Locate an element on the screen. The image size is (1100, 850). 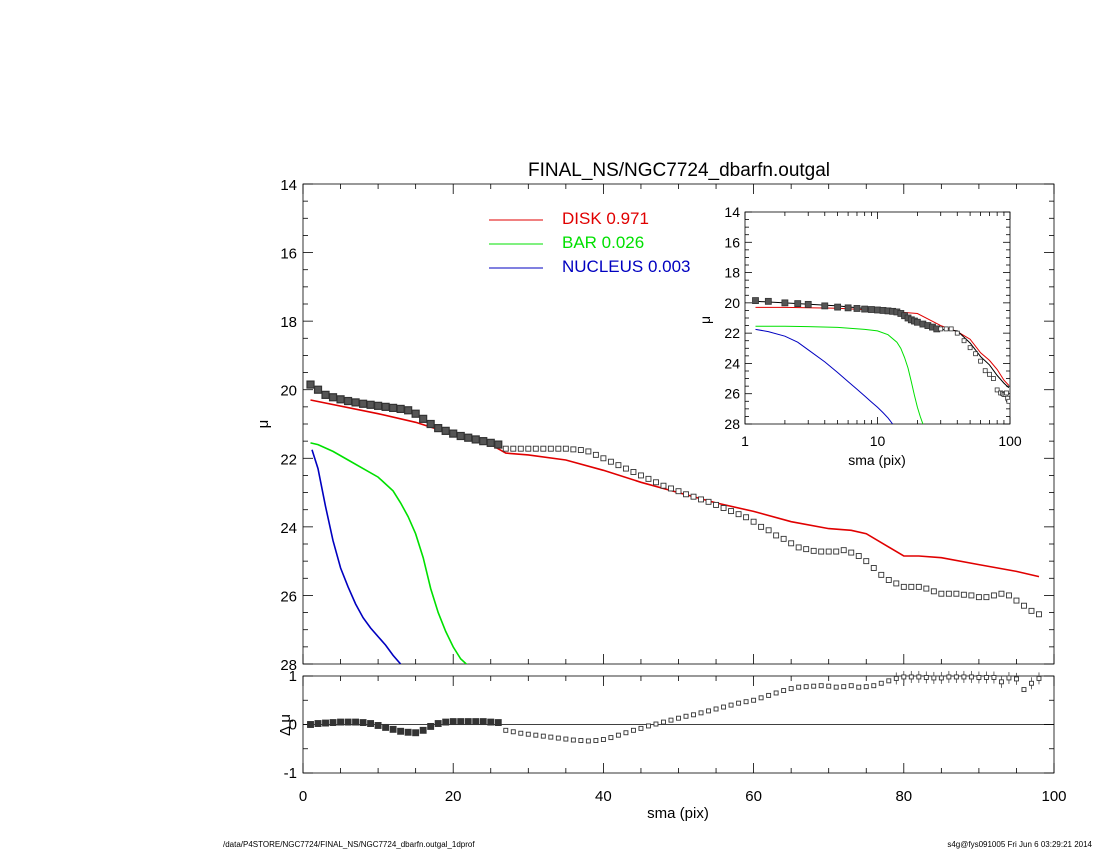
x-tick-label: 80 is located at coordinates (903, 796).